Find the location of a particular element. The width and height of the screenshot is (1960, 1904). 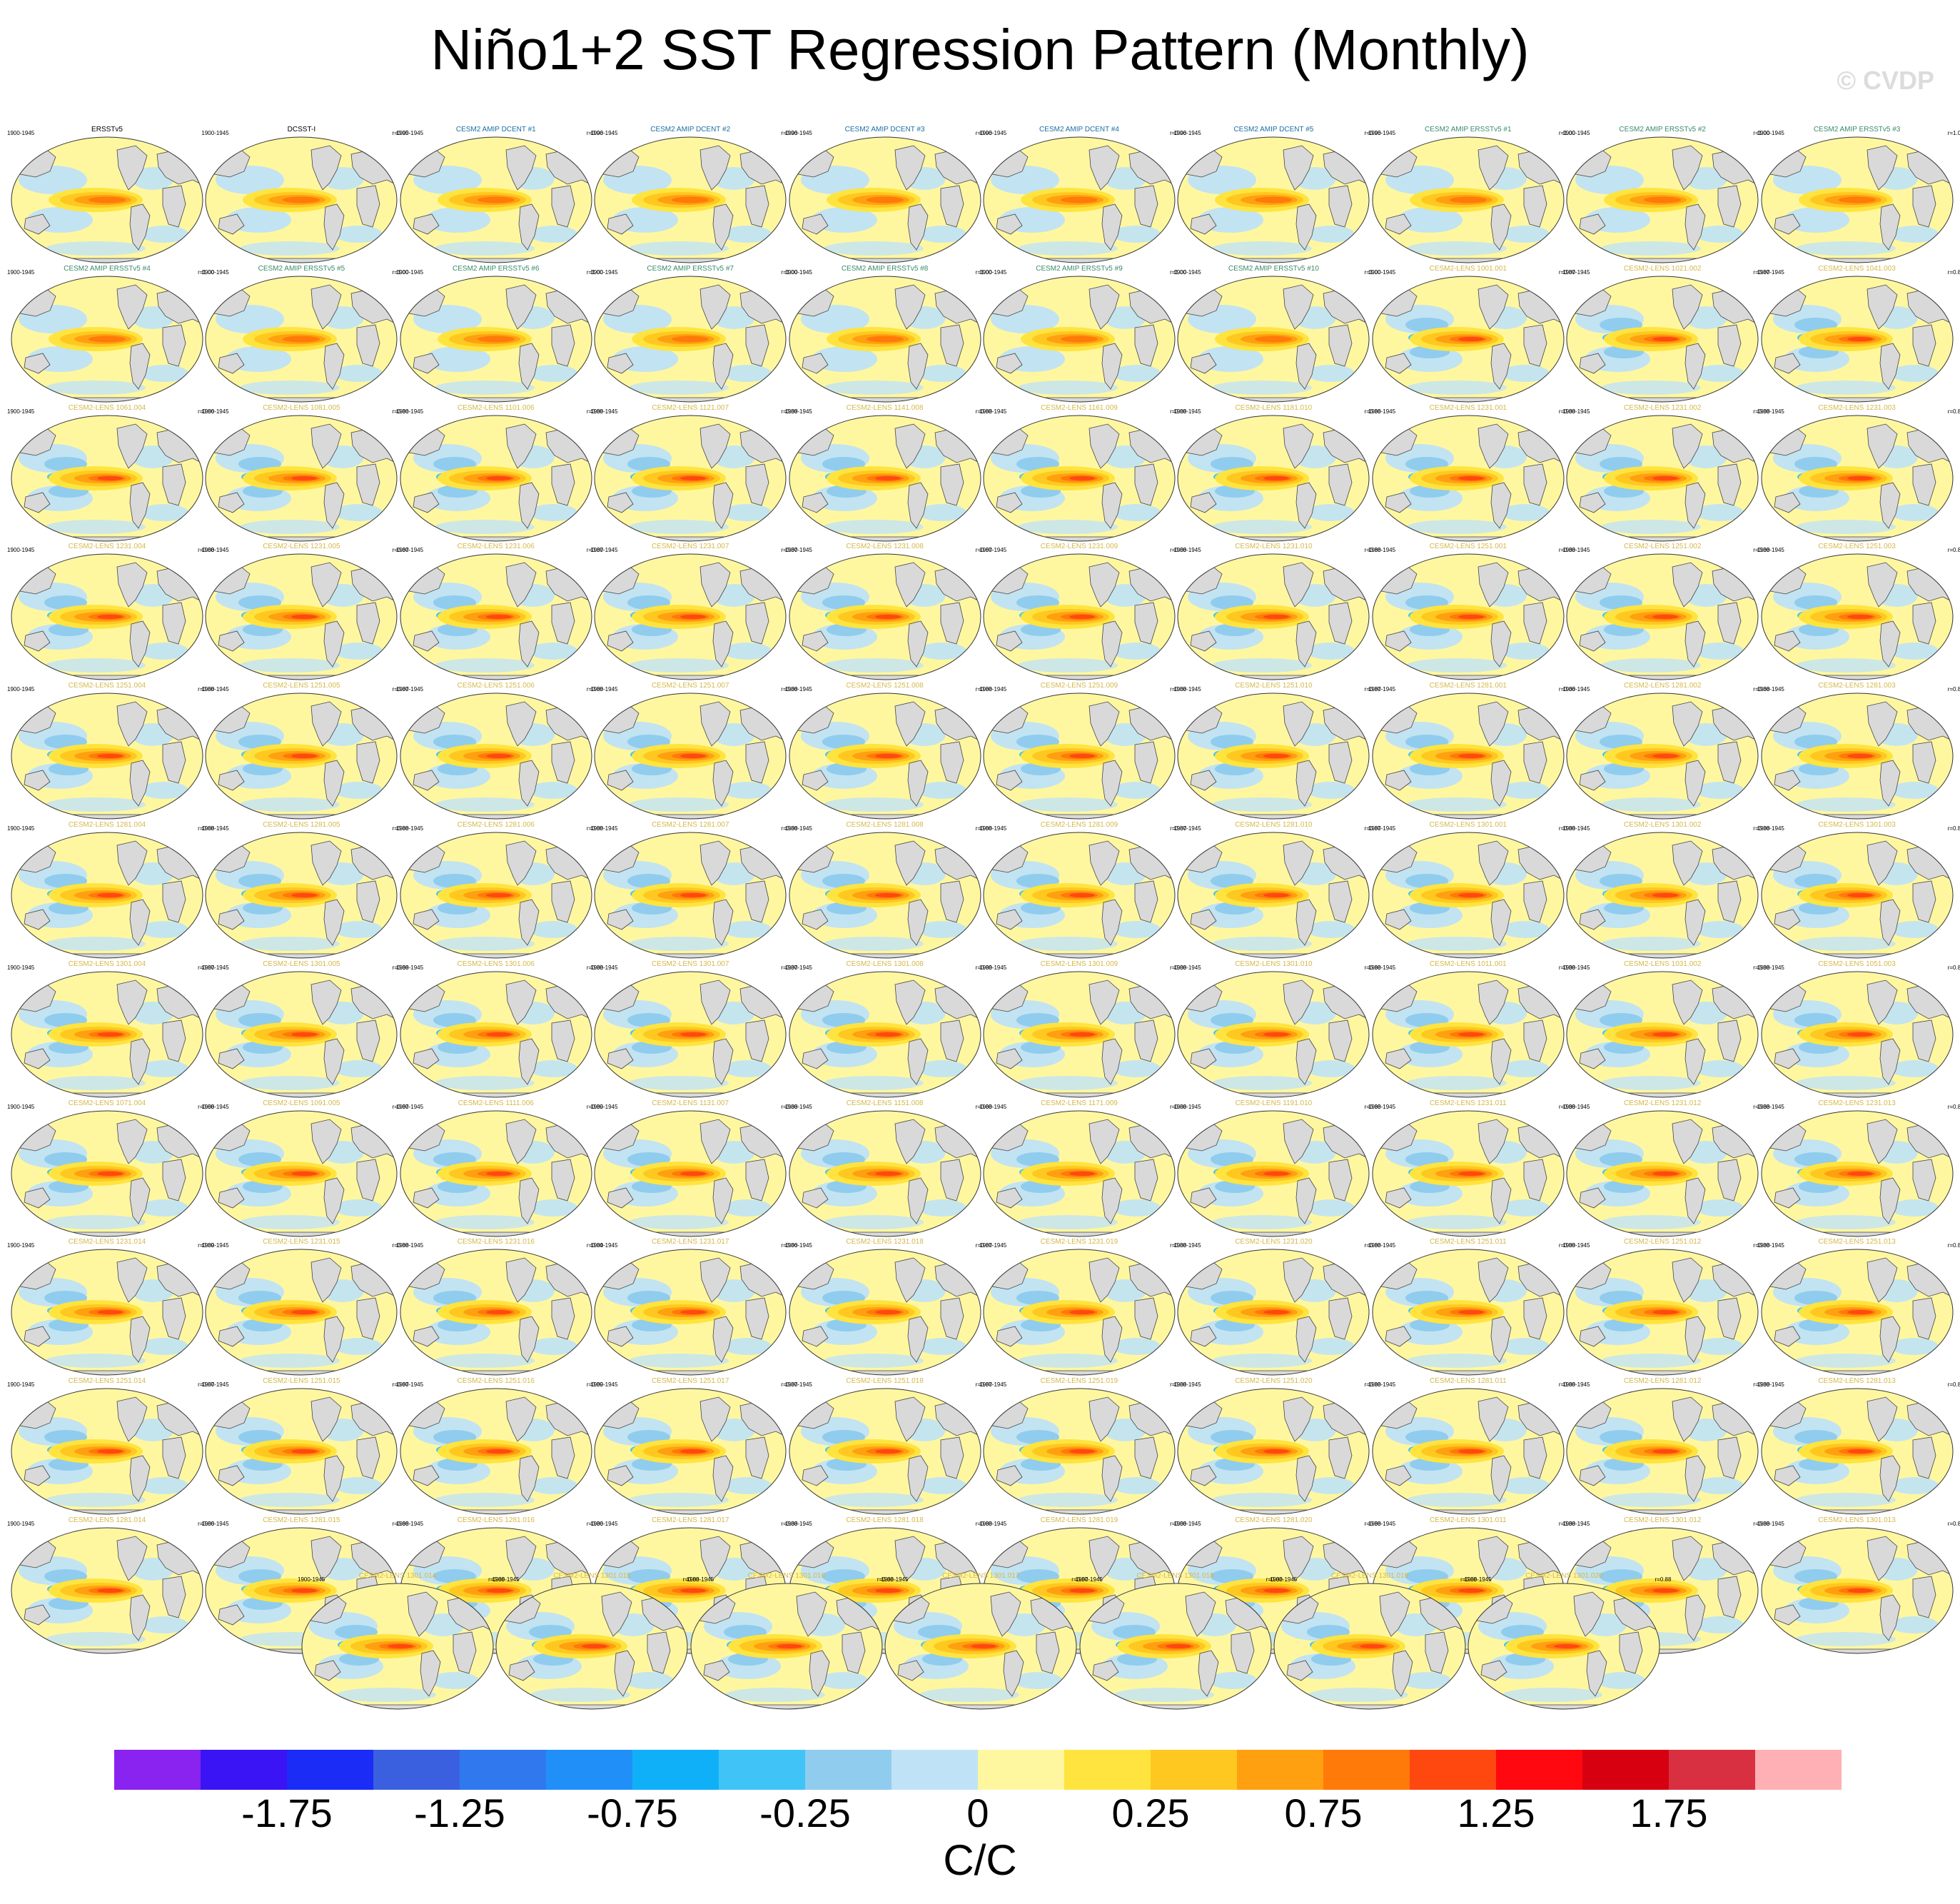

map-panel: CESM2 AMIP ERSSTv5 #4 1900-1945 r=1.00 is located at coordinates (110, 335).